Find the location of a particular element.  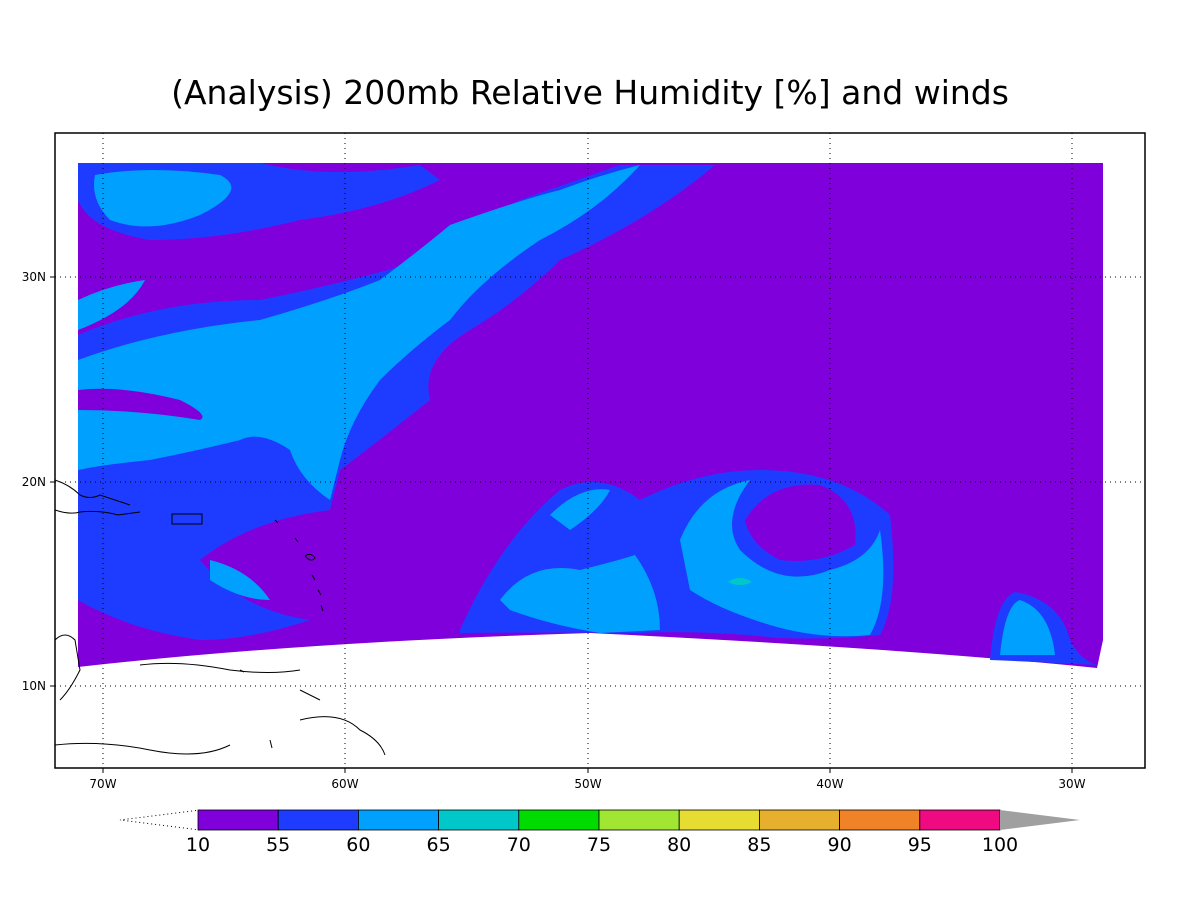

colorbar-label: 55 is located at coordinates (278, 845).